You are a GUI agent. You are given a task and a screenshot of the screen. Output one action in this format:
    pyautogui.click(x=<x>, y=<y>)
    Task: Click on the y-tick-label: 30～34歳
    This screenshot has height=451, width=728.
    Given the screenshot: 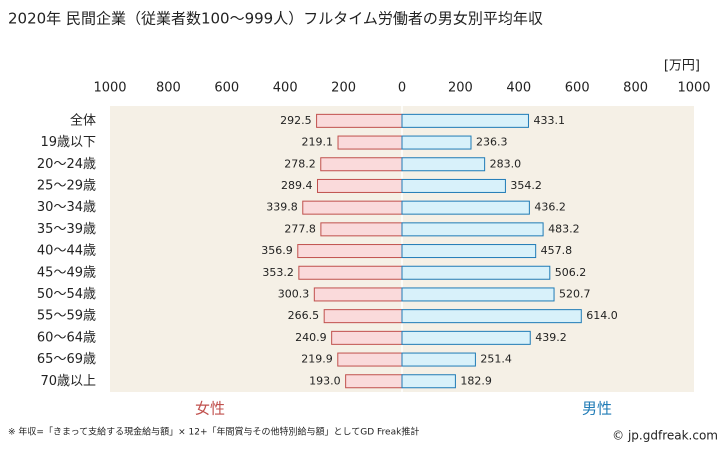 What is the action you would take?
    pyautogui.click(x=66, y=207)
    